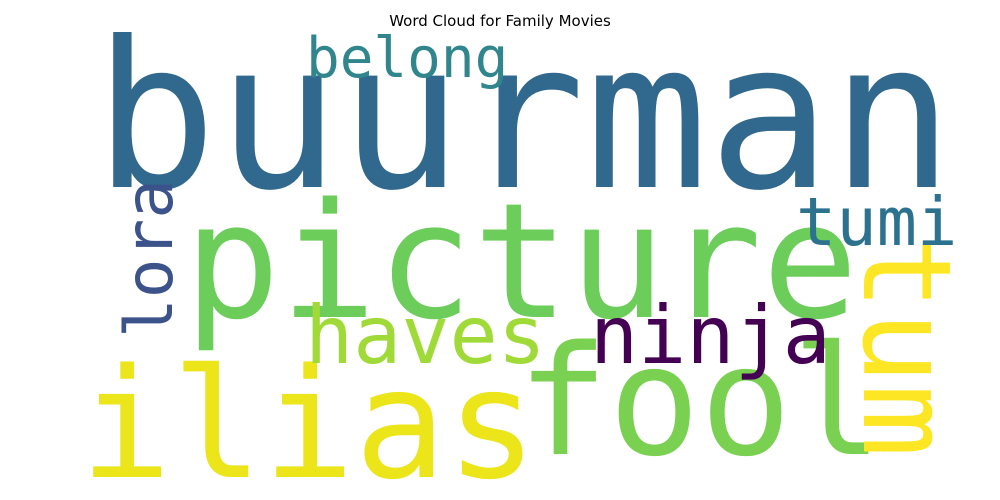  What do you see at coordinates (425, 335) in the screenshot?
I see `word-haves: haves` at bounding box center [425, 335].